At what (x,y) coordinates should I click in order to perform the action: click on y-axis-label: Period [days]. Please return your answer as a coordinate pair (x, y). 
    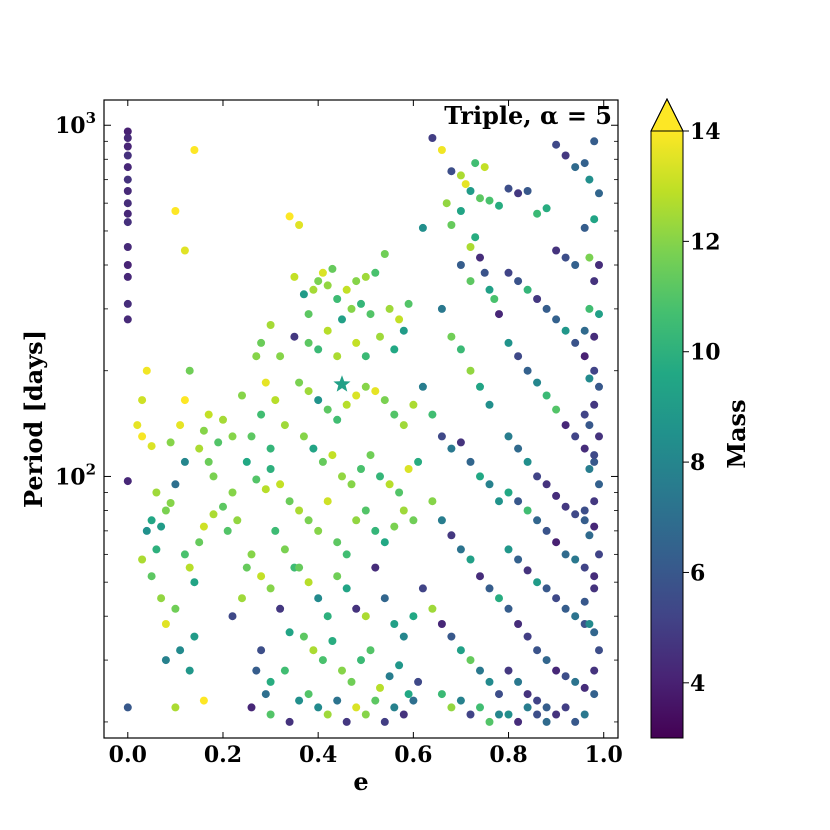
    Looking at the image, I should click on (33, 419).